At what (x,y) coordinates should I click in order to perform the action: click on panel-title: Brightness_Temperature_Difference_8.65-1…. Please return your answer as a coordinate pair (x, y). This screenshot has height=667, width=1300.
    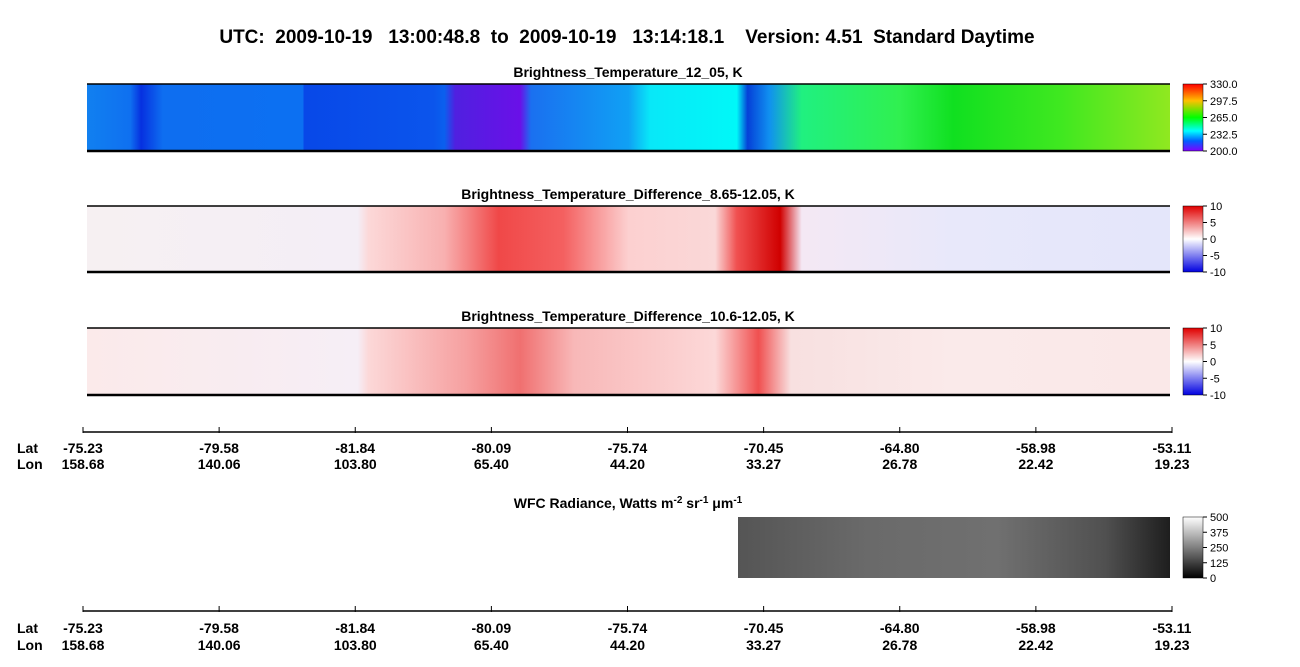
    Looking at the image, I should click on (628, 194).